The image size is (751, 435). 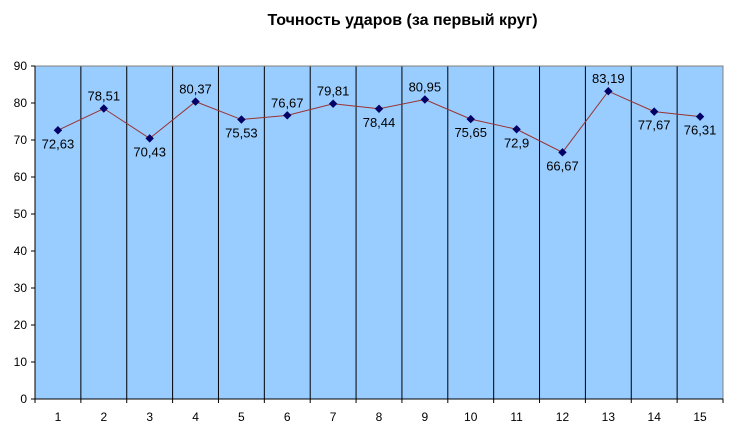 What do you see at coordinates (379, 122) in the screenshot?
I see `data-label: 78,44` at bounding box center [379, 122].